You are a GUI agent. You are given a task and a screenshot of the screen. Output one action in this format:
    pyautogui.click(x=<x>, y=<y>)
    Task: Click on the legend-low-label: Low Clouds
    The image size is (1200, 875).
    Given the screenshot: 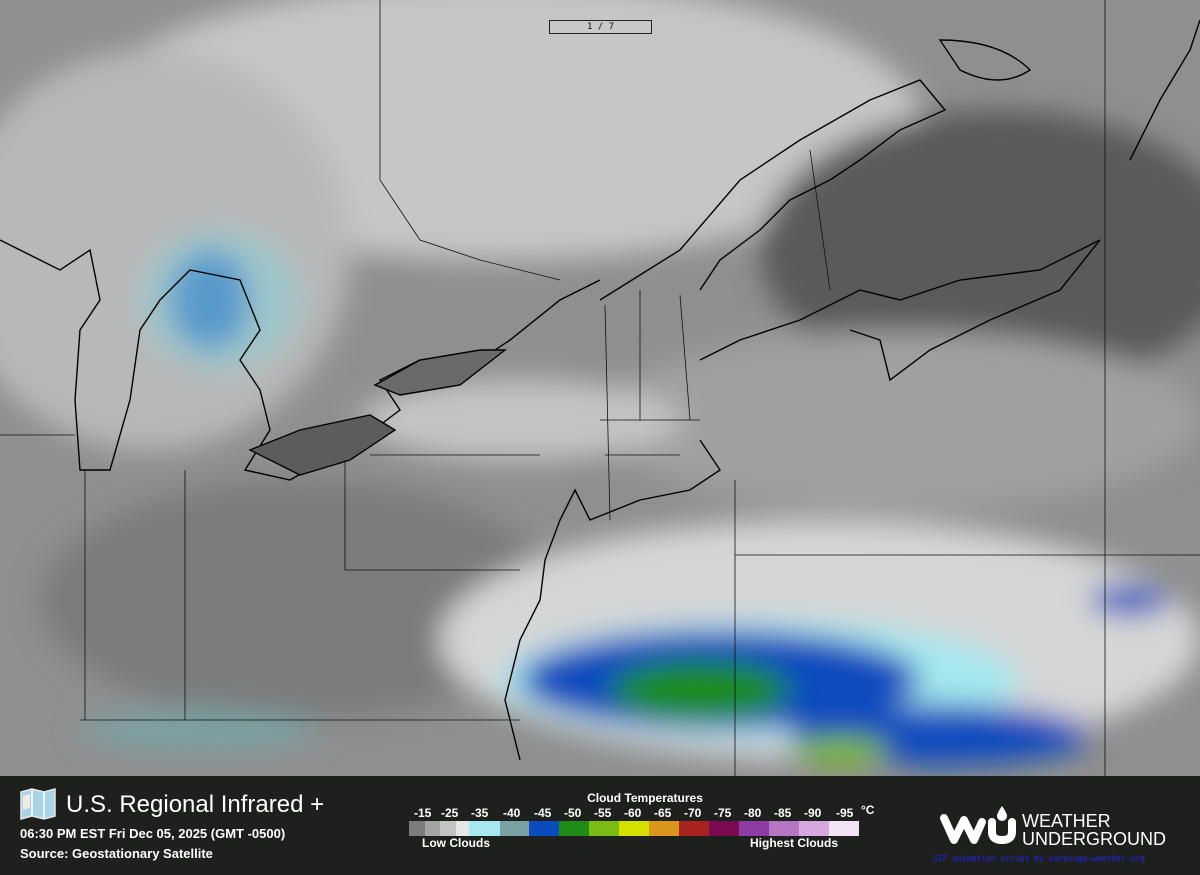 What is the action you would take?
    pyautogui.click(x=456, y=843)
    